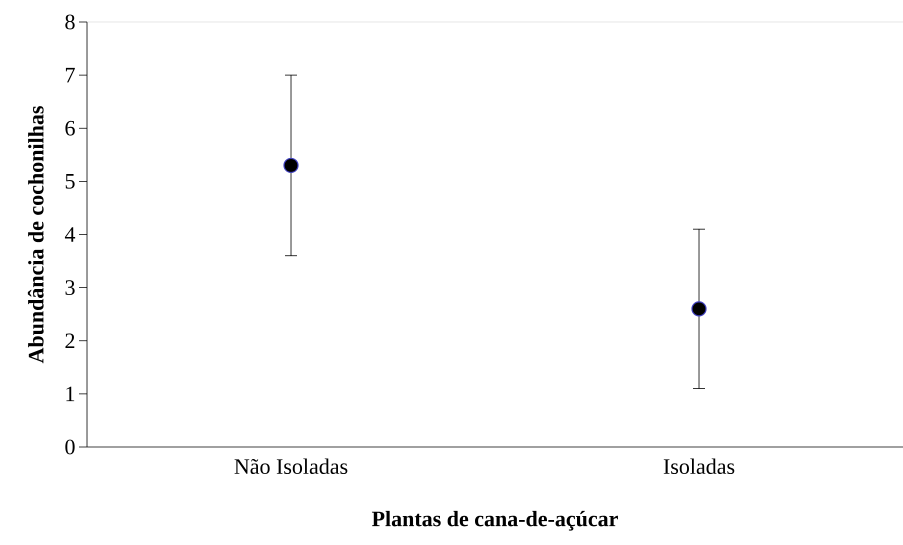 Image resolution: width=903 pixels, height=545 pixels. I want to click on y-axis-title: Abundância de cochonilhas, so click(36, 235).